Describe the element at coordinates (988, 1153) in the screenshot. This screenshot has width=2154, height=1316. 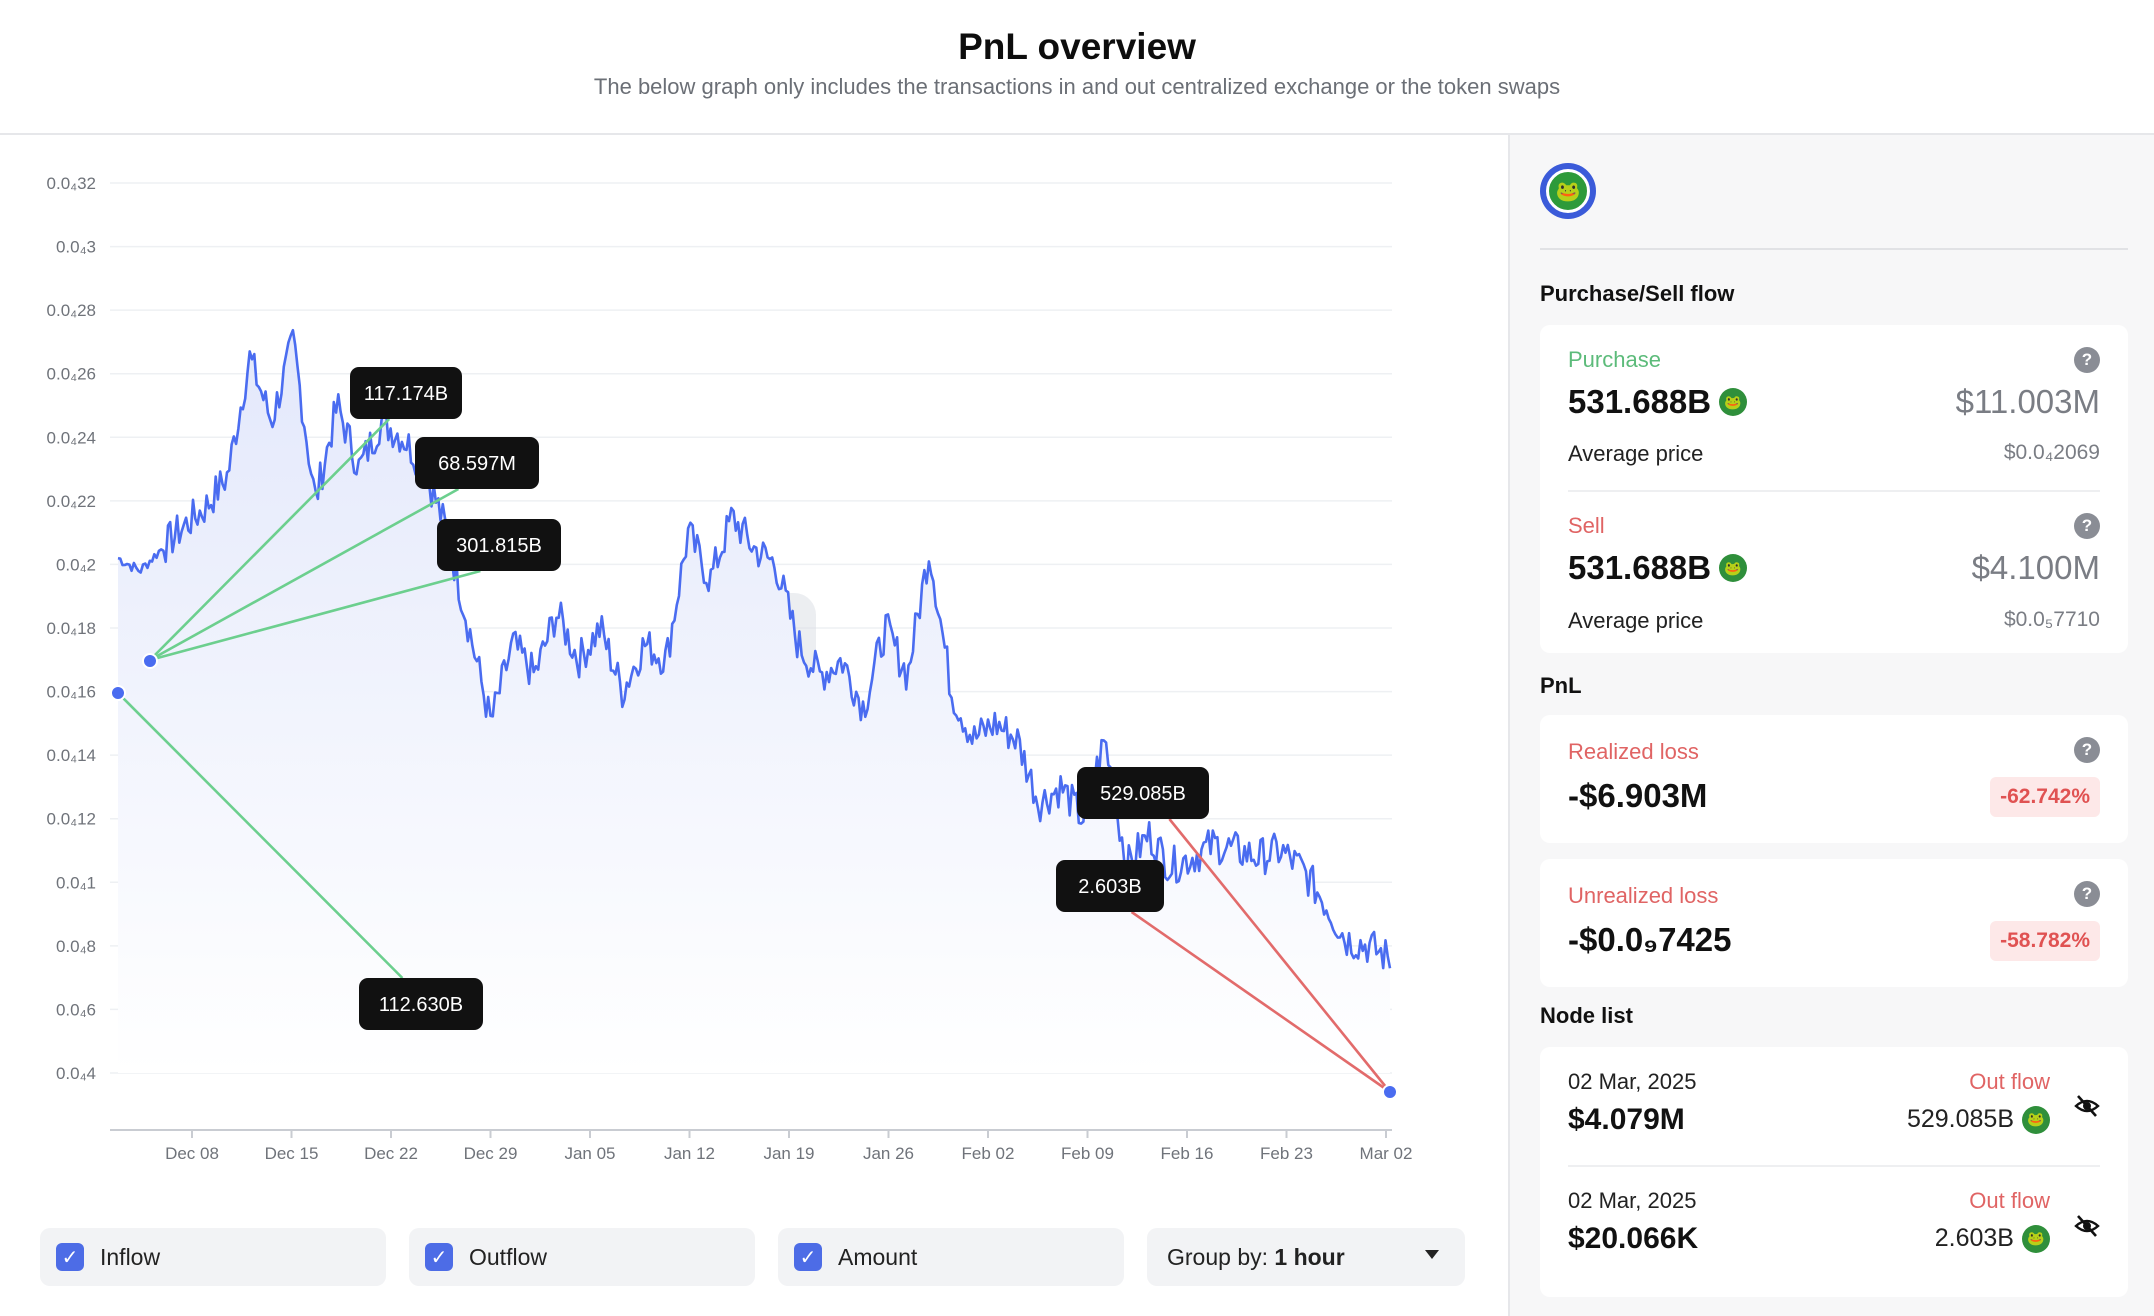
I see `x-tick-label: Feb 02` at that location.